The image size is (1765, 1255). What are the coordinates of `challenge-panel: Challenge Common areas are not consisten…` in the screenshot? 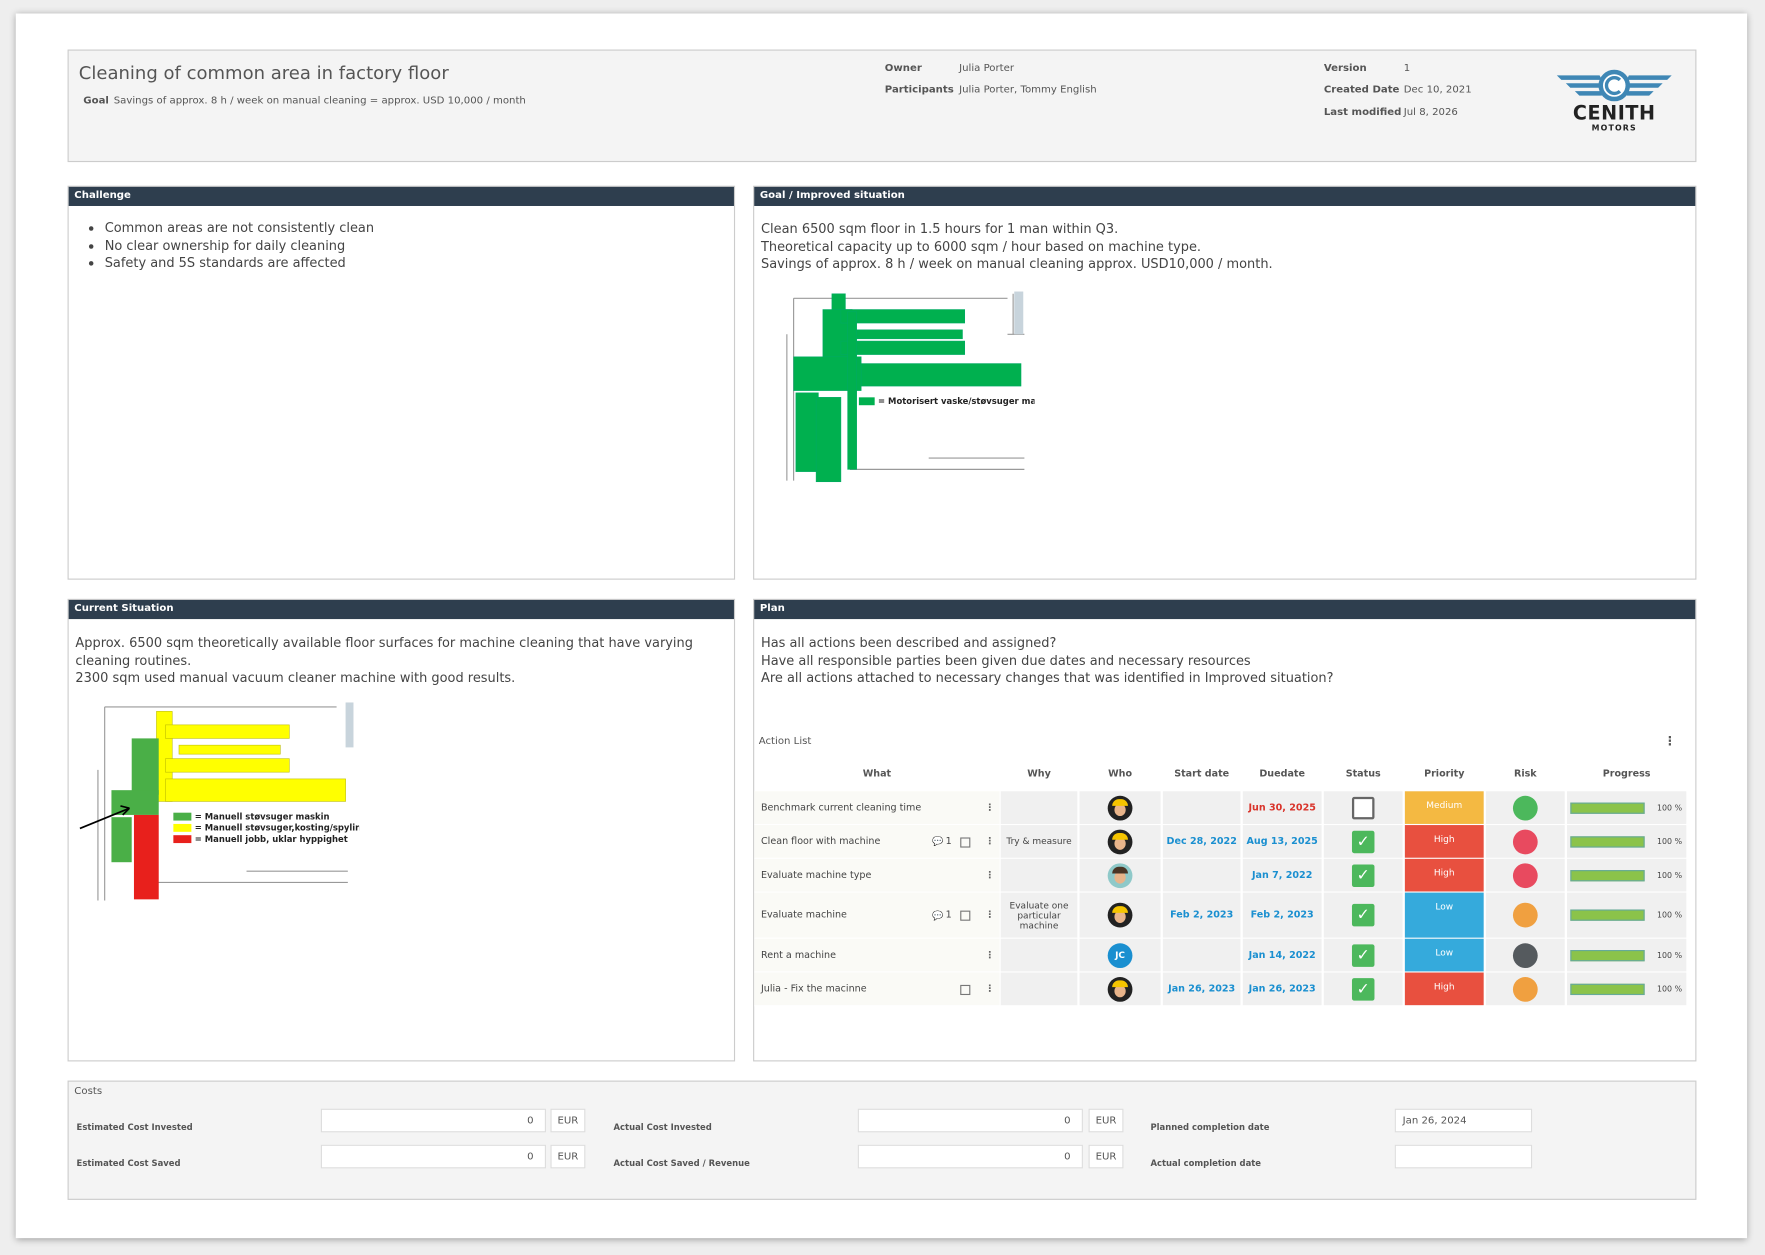 It's located at (401, 382).